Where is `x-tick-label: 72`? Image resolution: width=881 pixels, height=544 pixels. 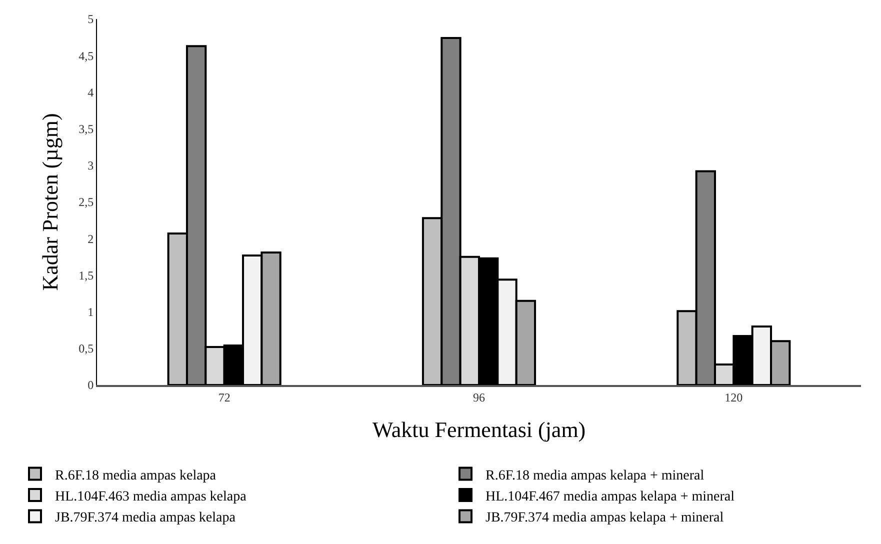
x-tick-label: 72 is located at coordinates (224, 397).